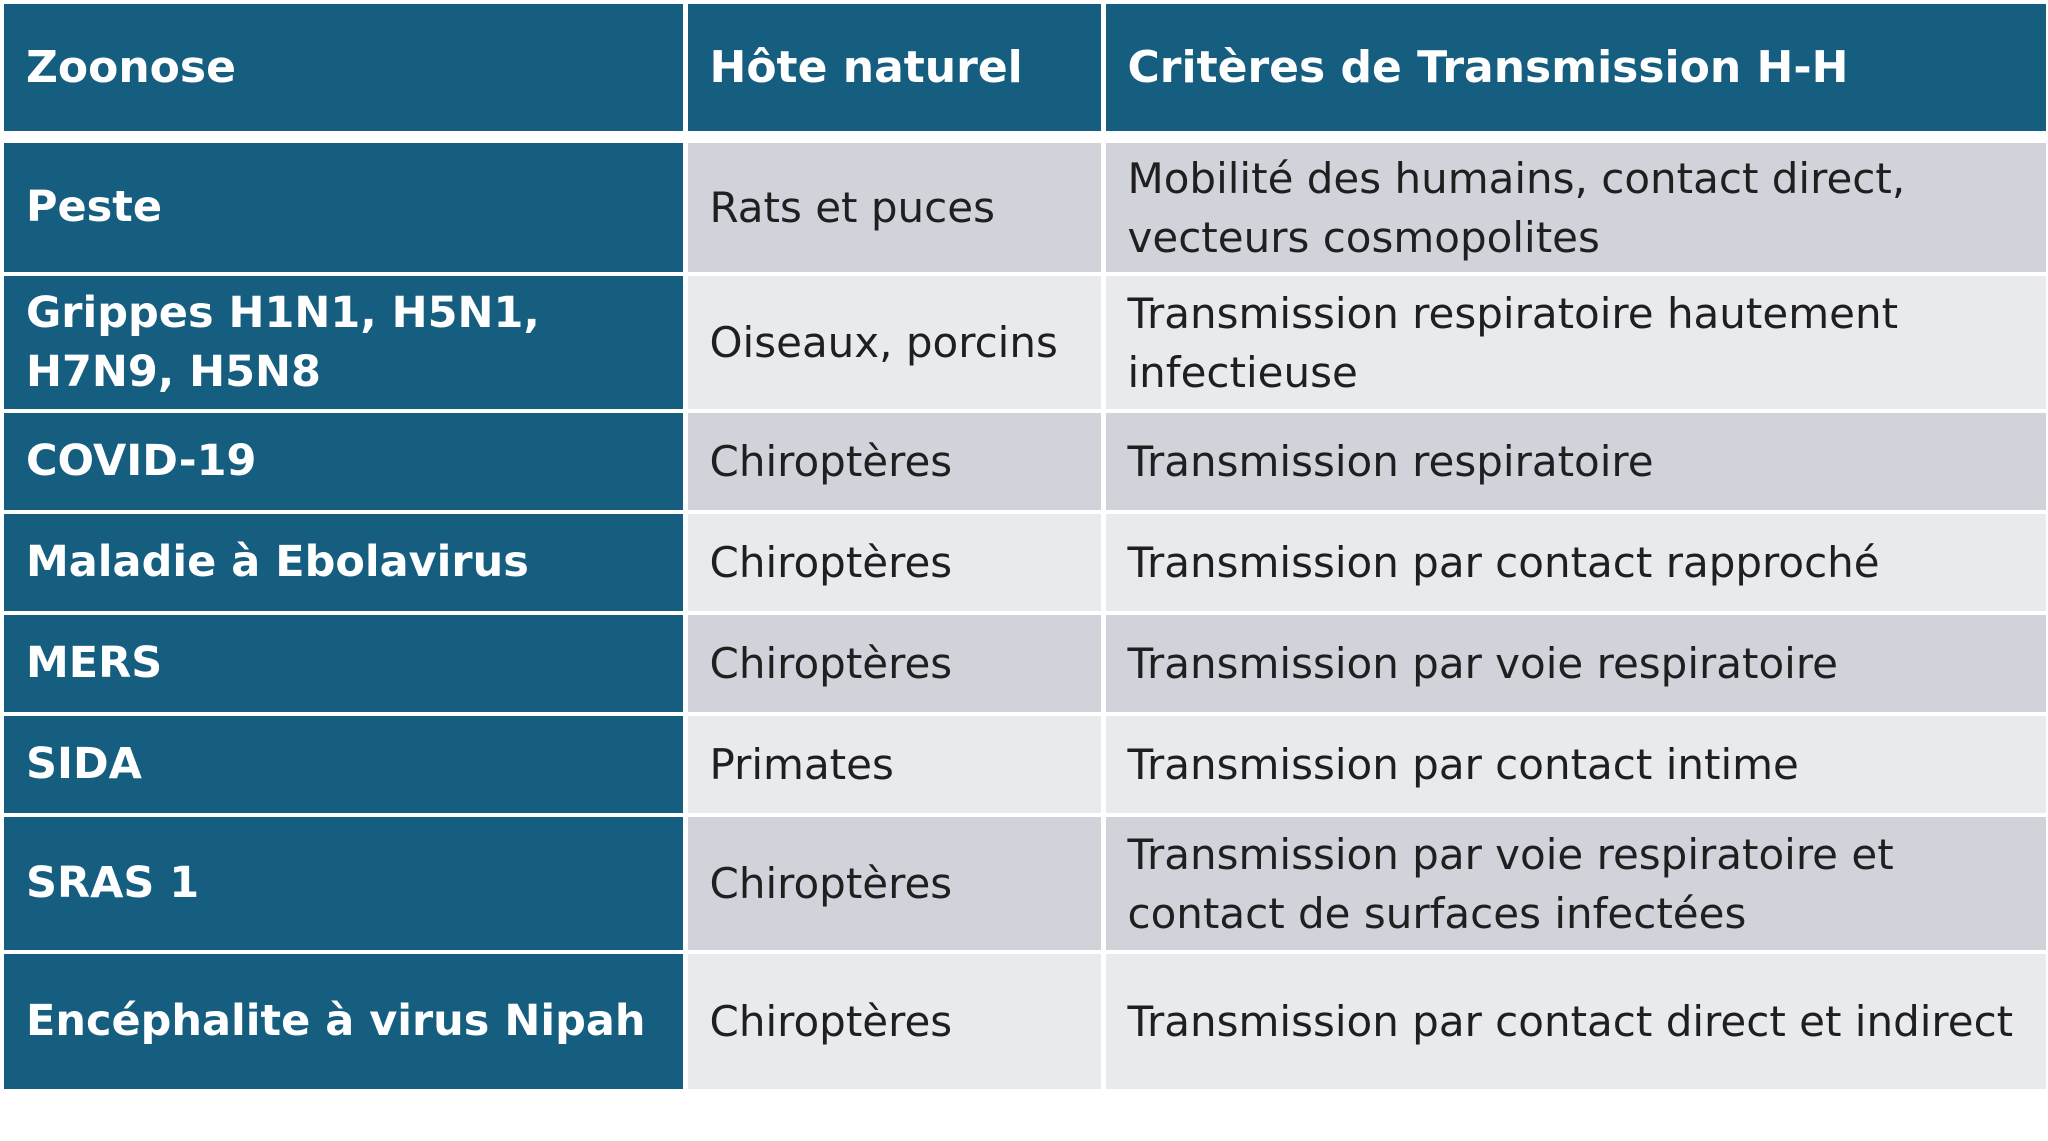 Image resolution: width=2048 pixels, height=1141 pixels. What do you see at coordinates (1573, 461) in the screenshot?
I see `criteres-cell: Transmission respiratoire` at bounding box center [1573, 461].